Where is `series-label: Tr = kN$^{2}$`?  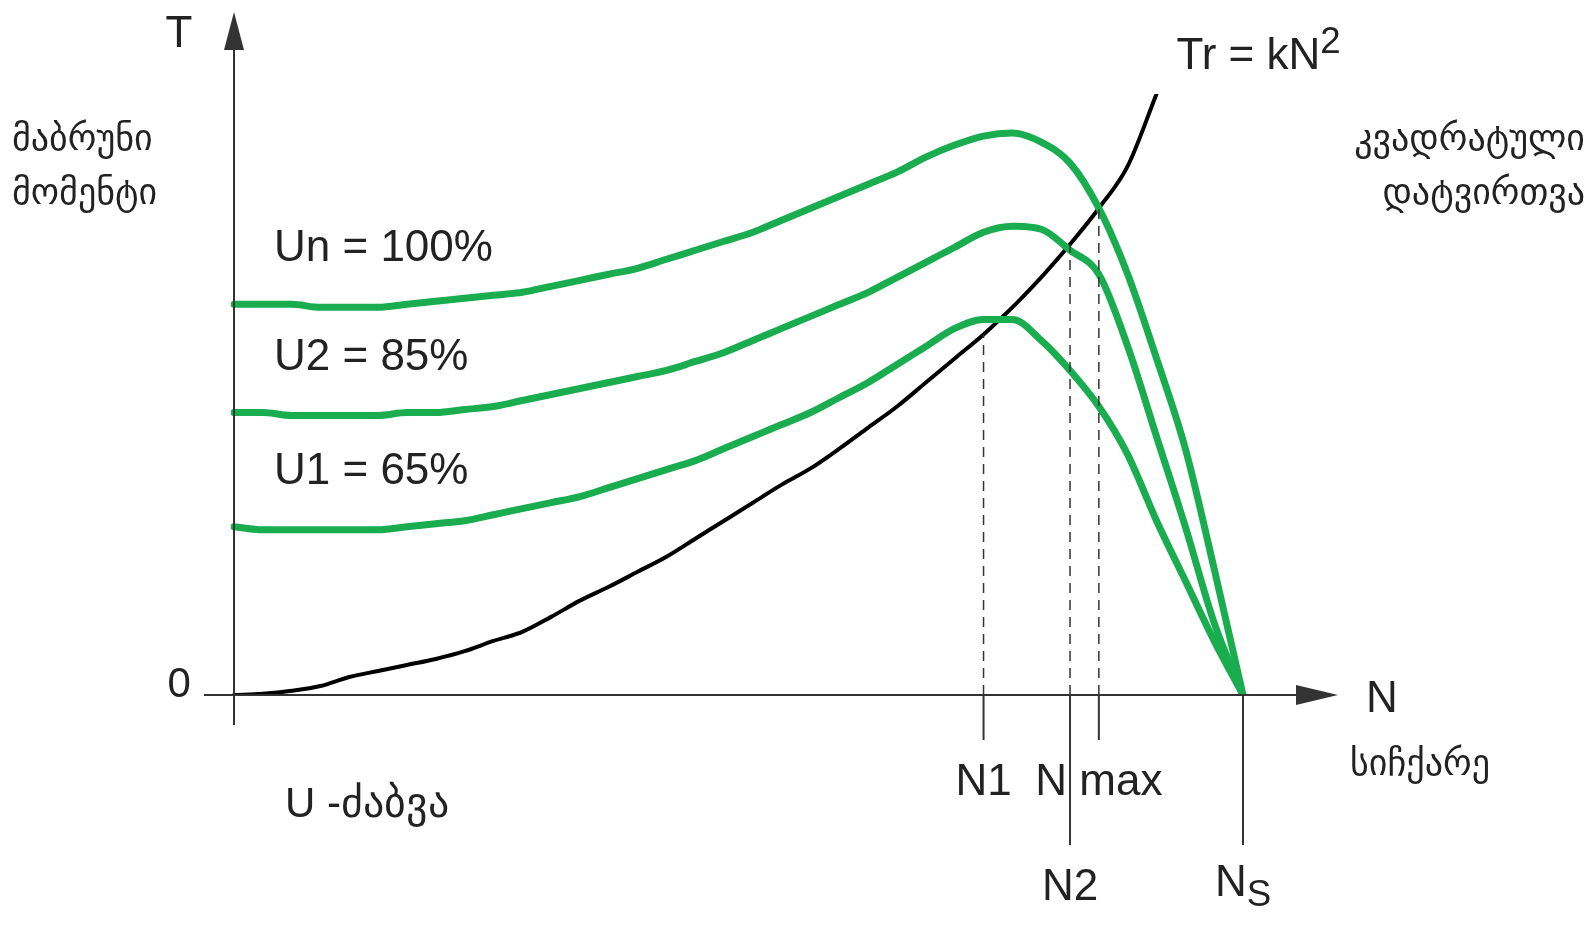
series-label: Tr = kN$^{2}$ is located at coordinates (1258, 48).